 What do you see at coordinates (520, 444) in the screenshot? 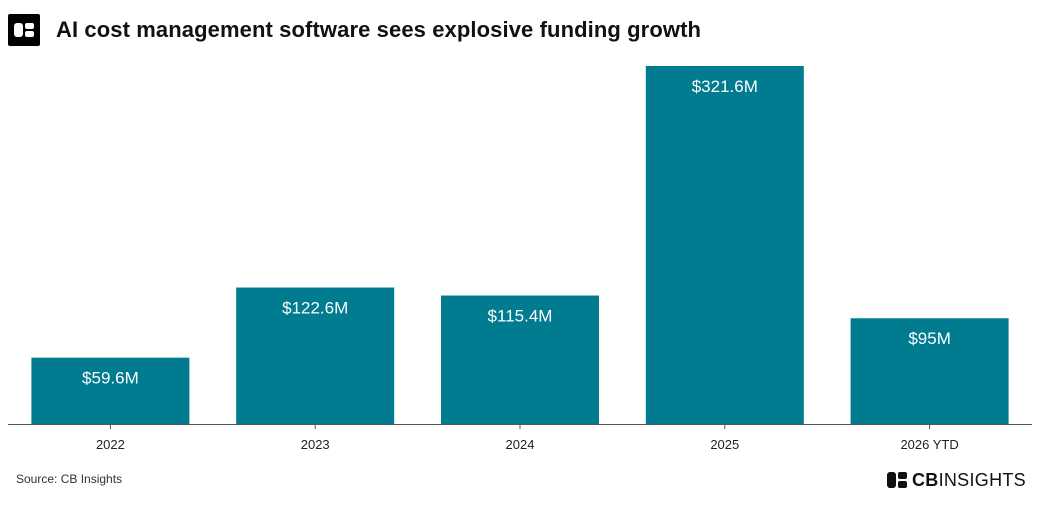
I see `x-tick-label: 2024` at bounding box center [520, 444].